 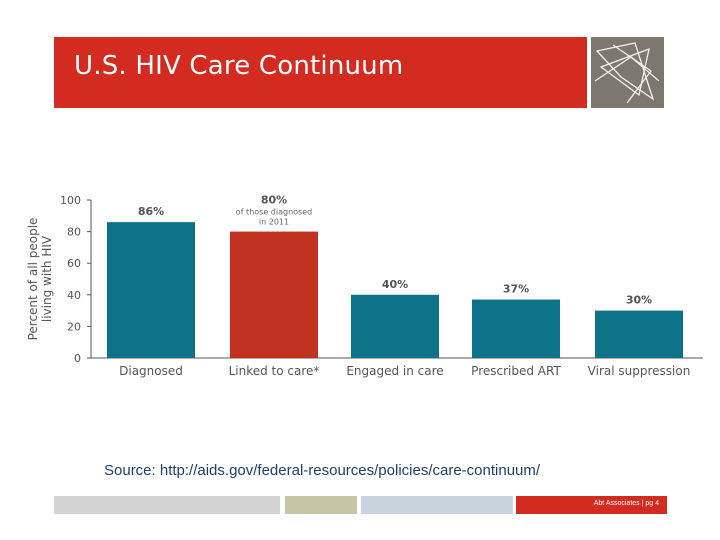 What do you see at coordinates (70, 200) in the screenshot?
I see `y-tick-label: 100` at bounding box center [70, 200].